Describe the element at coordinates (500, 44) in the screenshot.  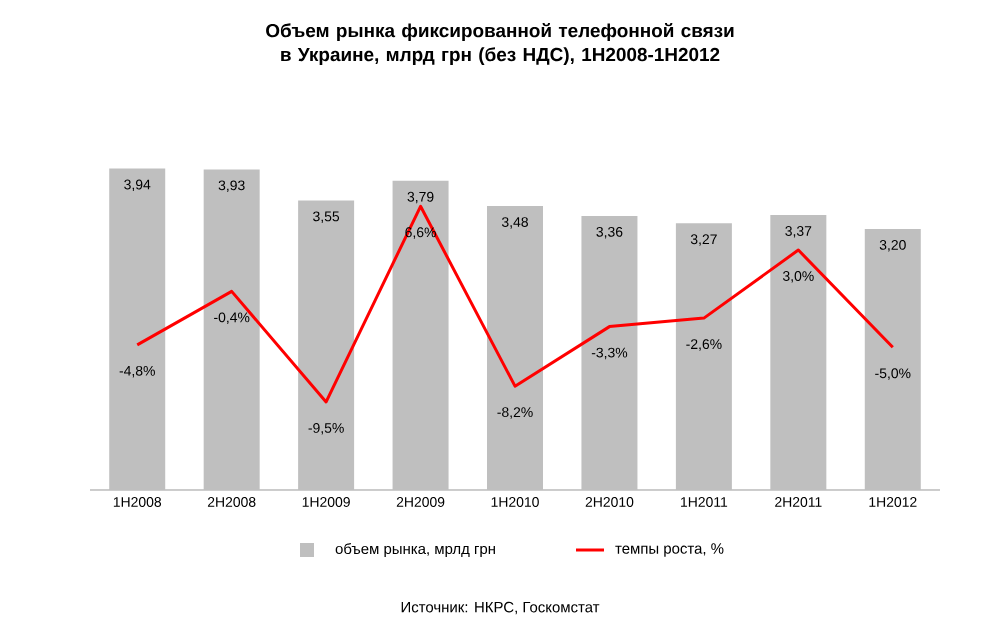
I see `chart-title: Объем рынка фиксированной телефонной связи в Украине, млрд грн (без НДС), 1H2008-1H2012` at that location.